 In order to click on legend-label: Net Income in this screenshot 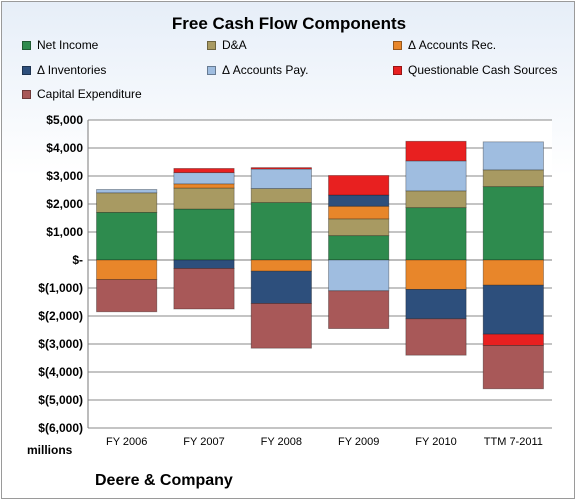, I will do `click(68, 45)`.